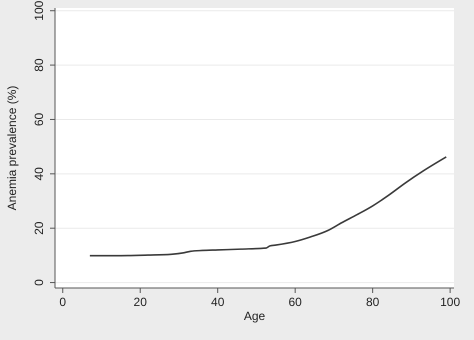 The height and width of the screenshot is (340, 474). Describe the element at coordinates (141, 302) in the screenshot. I see `x-tick-label: 20` at that location.